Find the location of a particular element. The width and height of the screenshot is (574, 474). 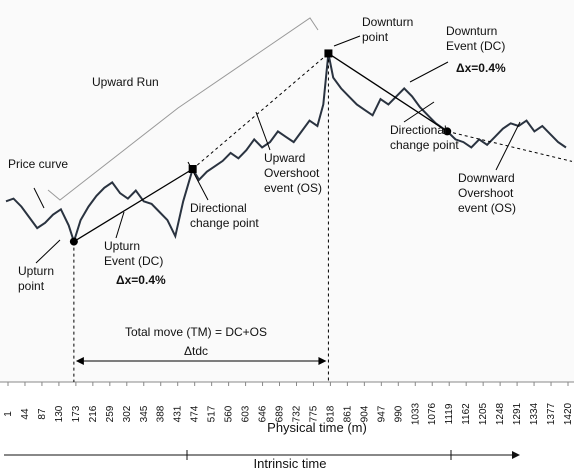

x-tick-label: 431 is located at coordinates (178, 413).